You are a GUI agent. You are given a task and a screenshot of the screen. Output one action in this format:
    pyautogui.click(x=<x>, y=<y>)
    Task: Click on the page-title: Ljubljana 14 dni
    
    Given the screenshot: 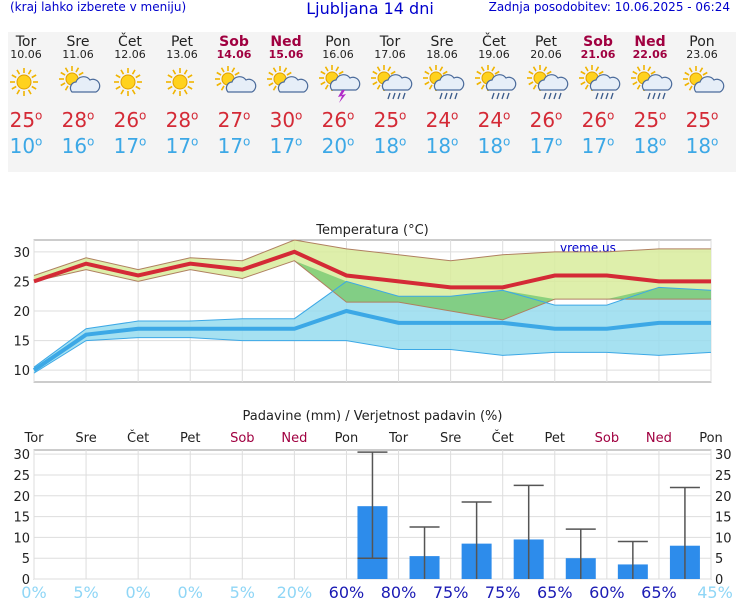 What is the action you would take?
    pyautogui.click(x=370, y=9)
    